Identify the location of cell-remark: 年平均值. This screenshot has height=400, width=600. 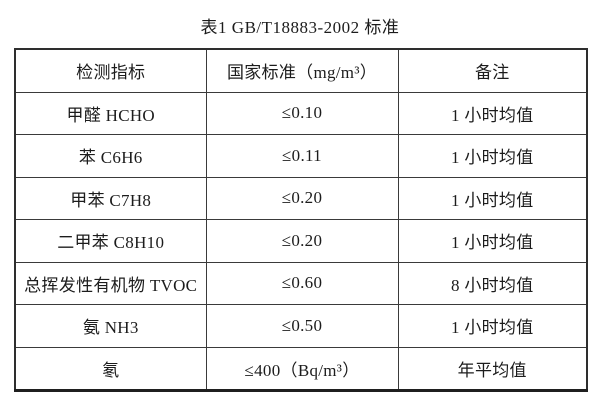
(492, 369).